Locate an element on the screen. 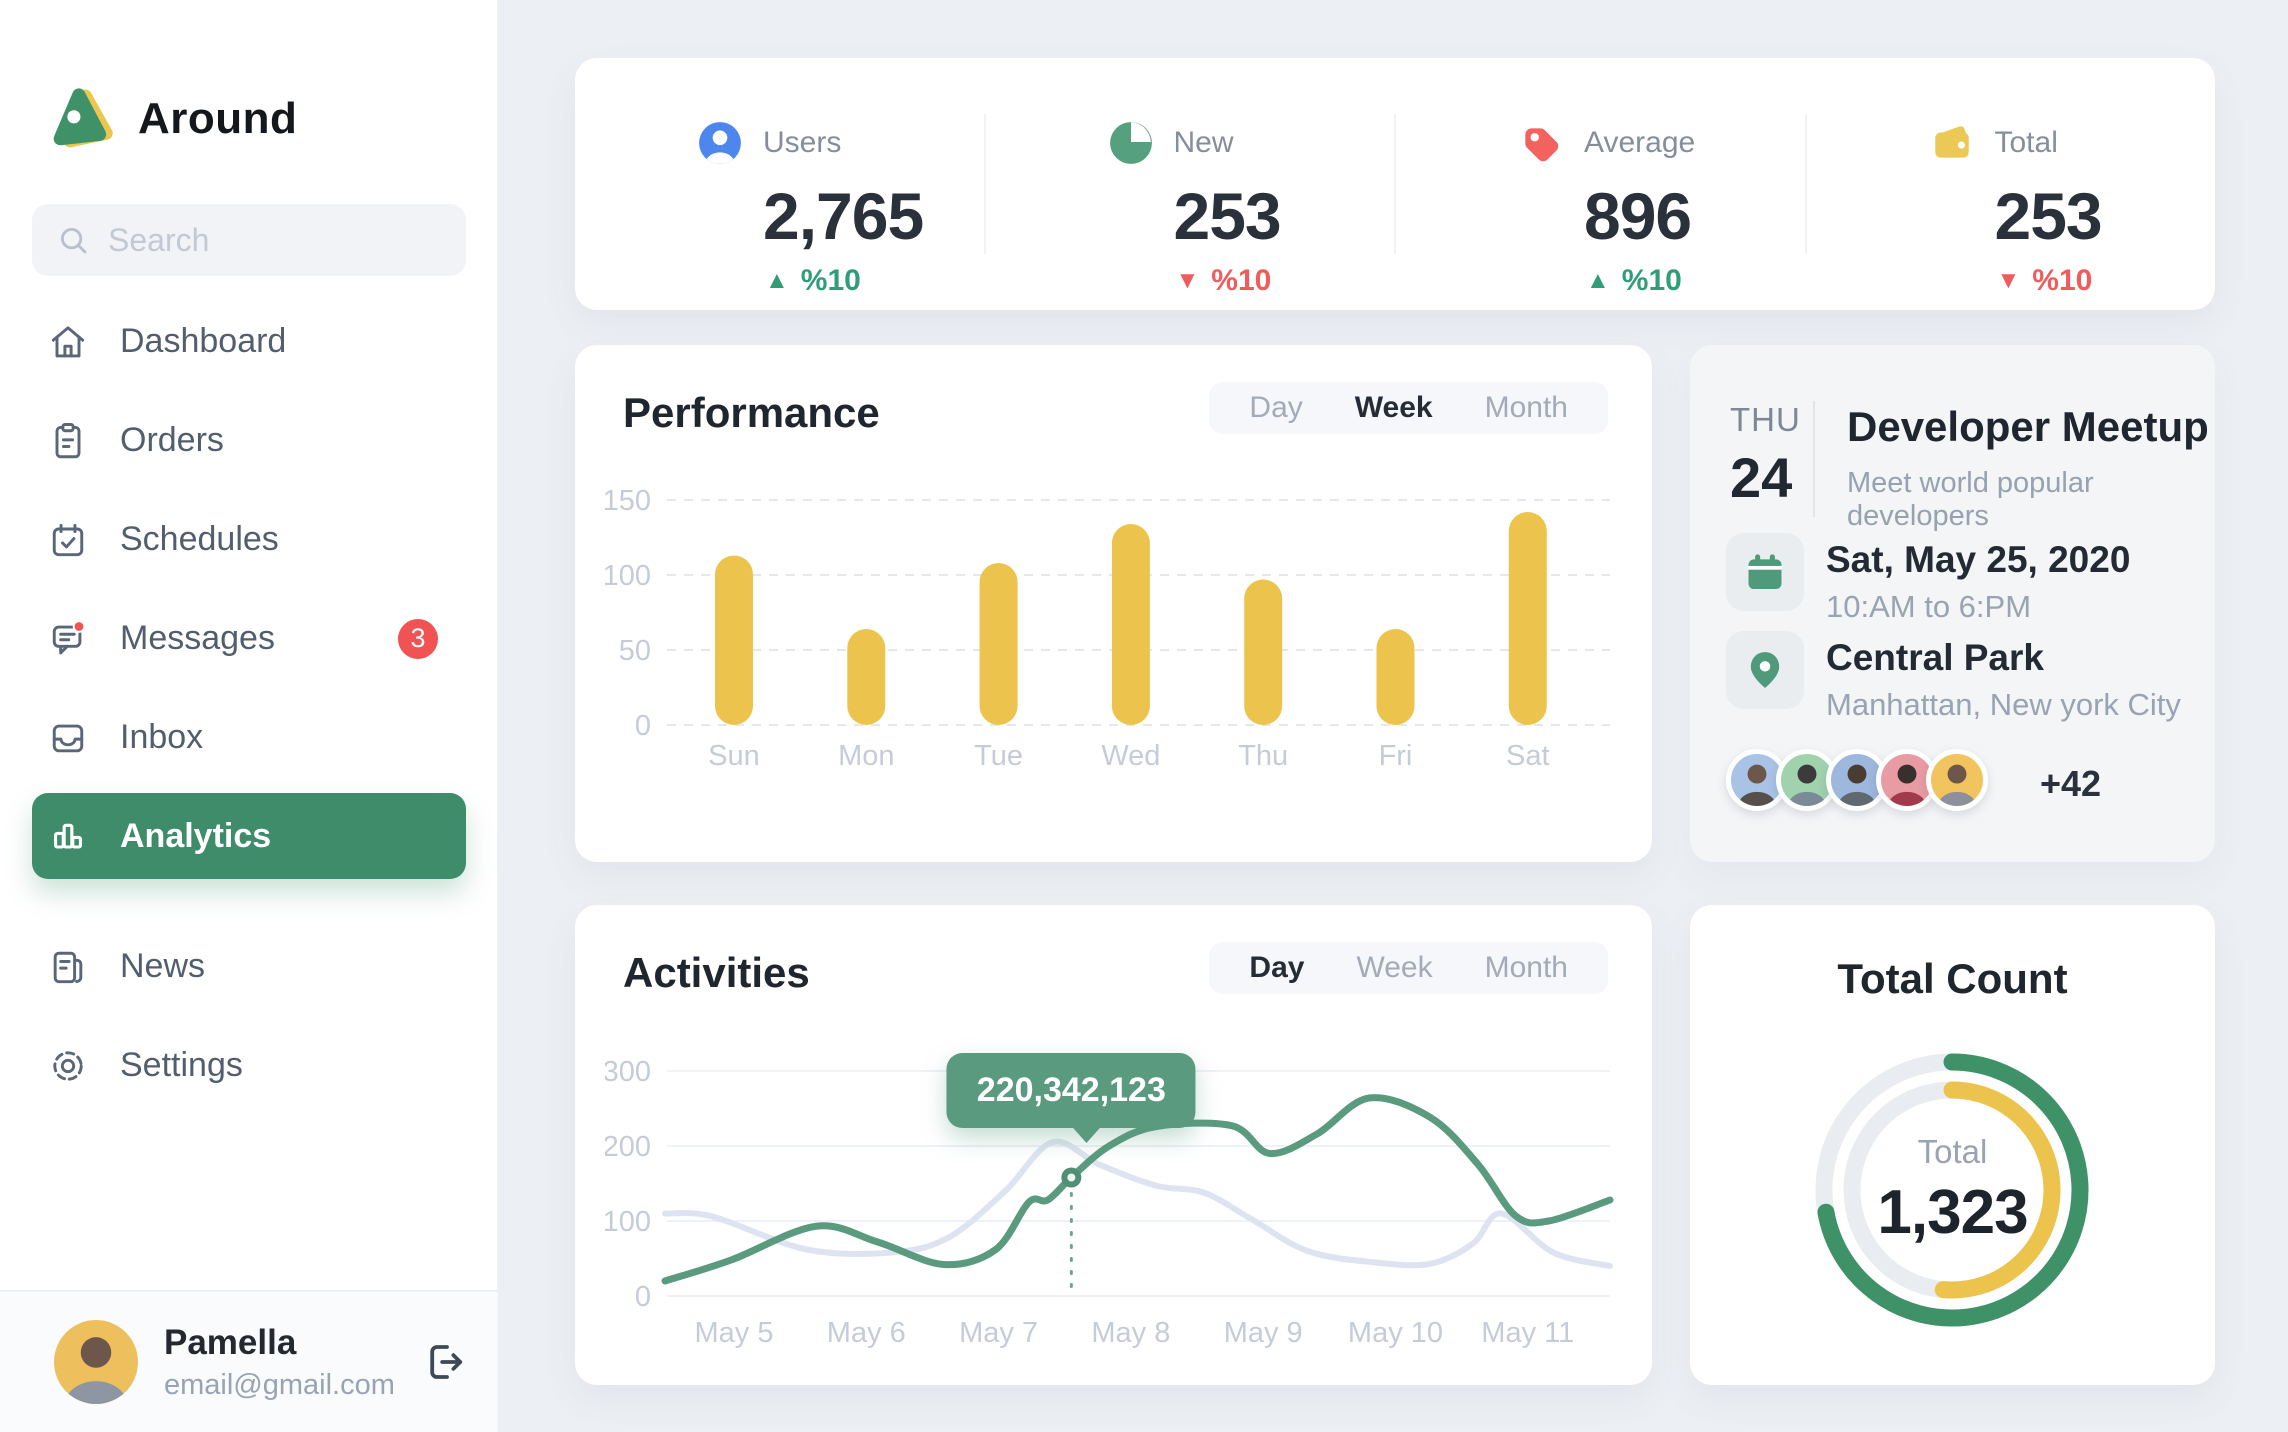 Image resolution: width=2288 pixels, height=1432 pixels. svg-text: Thu is located at coordinates (1263, 756).